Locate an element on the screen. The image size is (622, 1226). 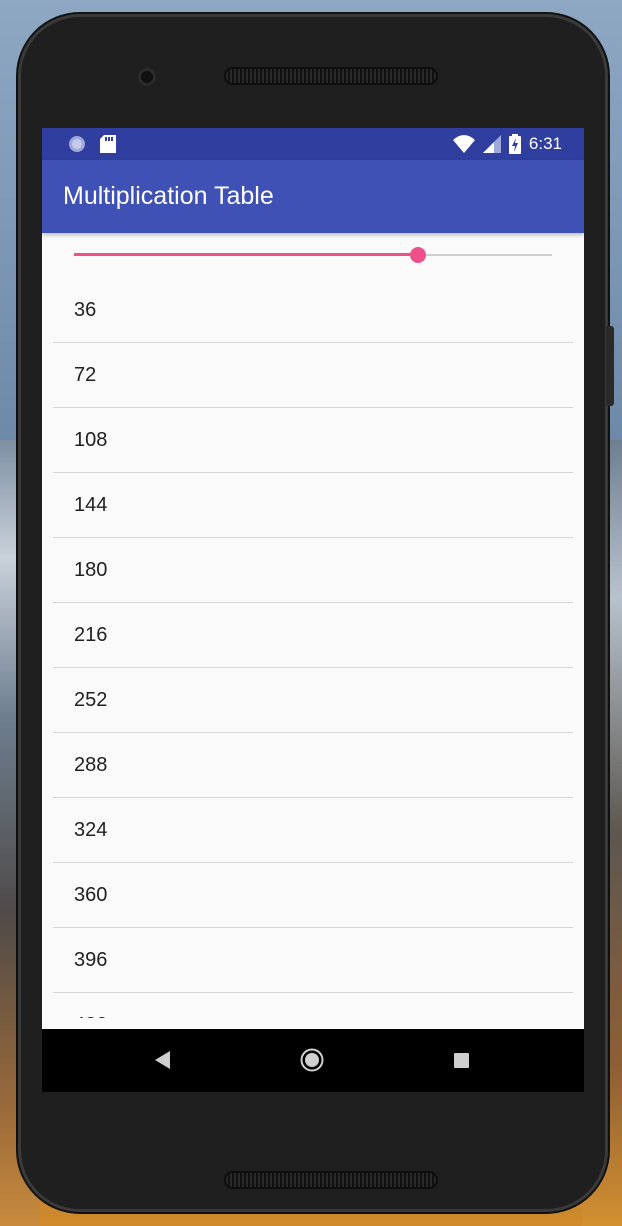
list-item-value: 396 is located at coordinates (91, 959).